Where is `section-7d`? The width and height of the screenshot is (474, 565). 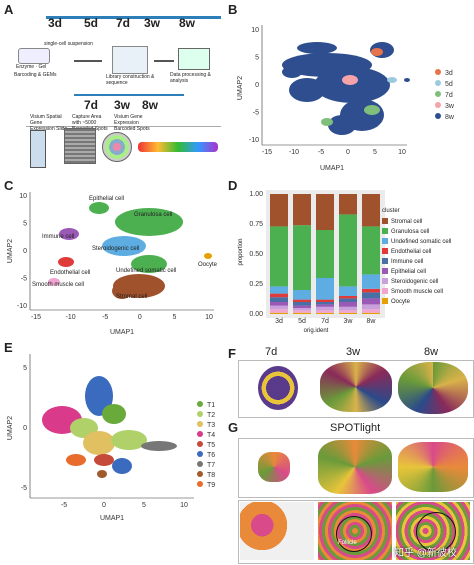 section-7d is located at coordinates (278, 388).